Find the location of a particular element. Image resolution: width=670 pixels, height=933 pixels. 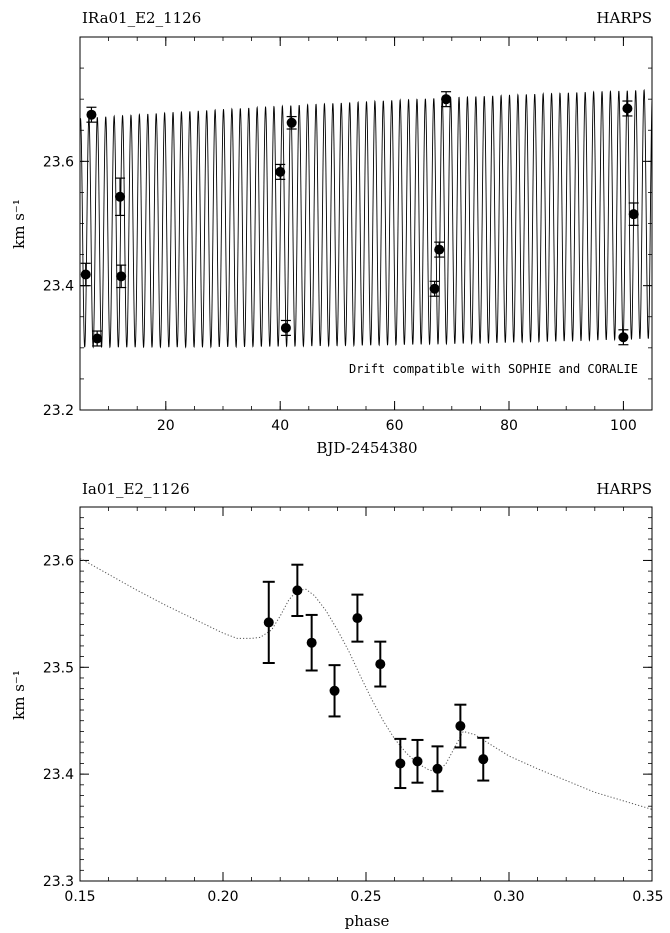

bottom-x-tick-label: 0.20 is located at coordinates (222, 897).